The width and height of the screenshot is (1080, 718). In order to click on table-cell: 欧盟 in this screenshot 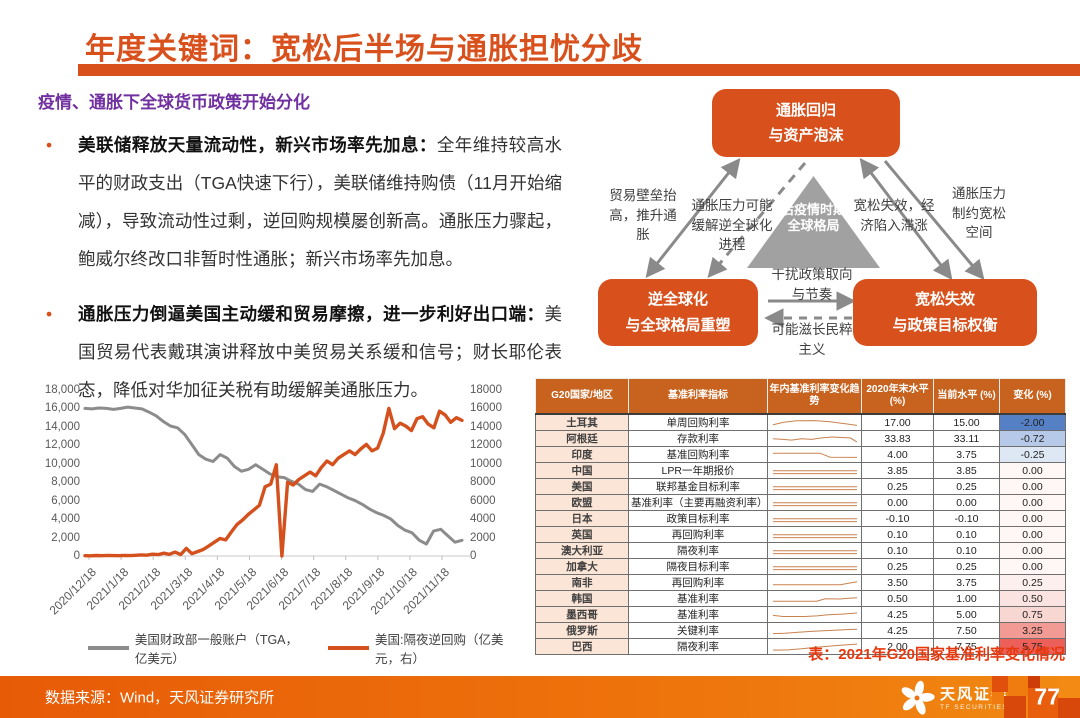, I will do `click(582, 502)`.